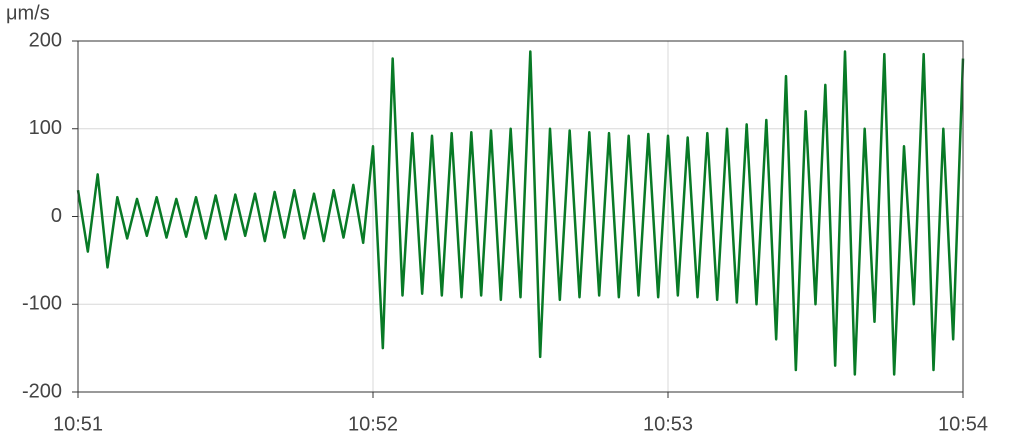 Image resolution: width=1024 pixels, height=448 pixels. Describe the element at coordinates (42, 304) in the screenshot. I see `y-tick-label: -100` at that location.